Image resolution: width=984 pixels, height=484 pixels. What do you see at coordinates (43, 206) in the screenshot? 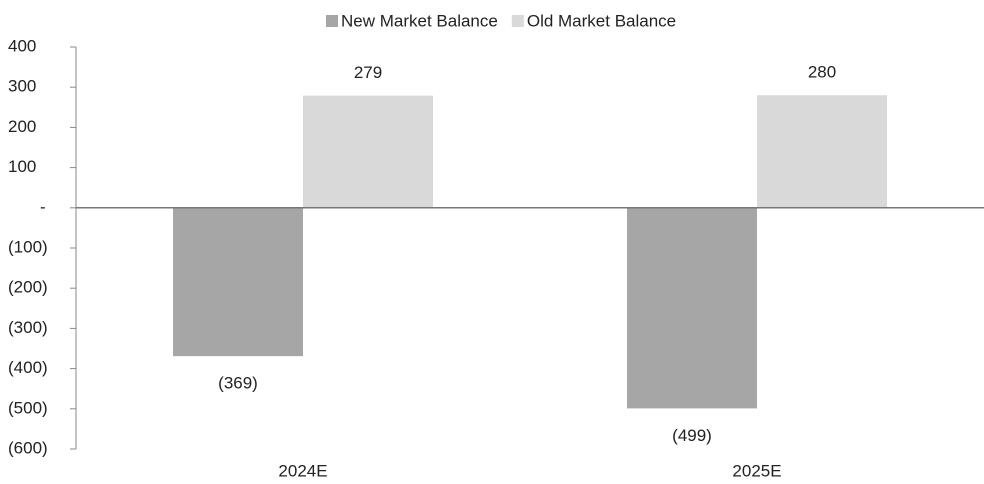
I see `y-tick-label: -` at bounding box center [43, 206].